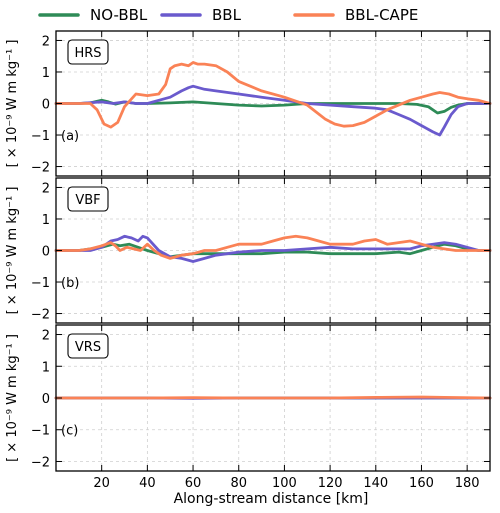 This screenshot has width=500, height=513. I want to click on x-tick-label: 180, so click(467, 483).